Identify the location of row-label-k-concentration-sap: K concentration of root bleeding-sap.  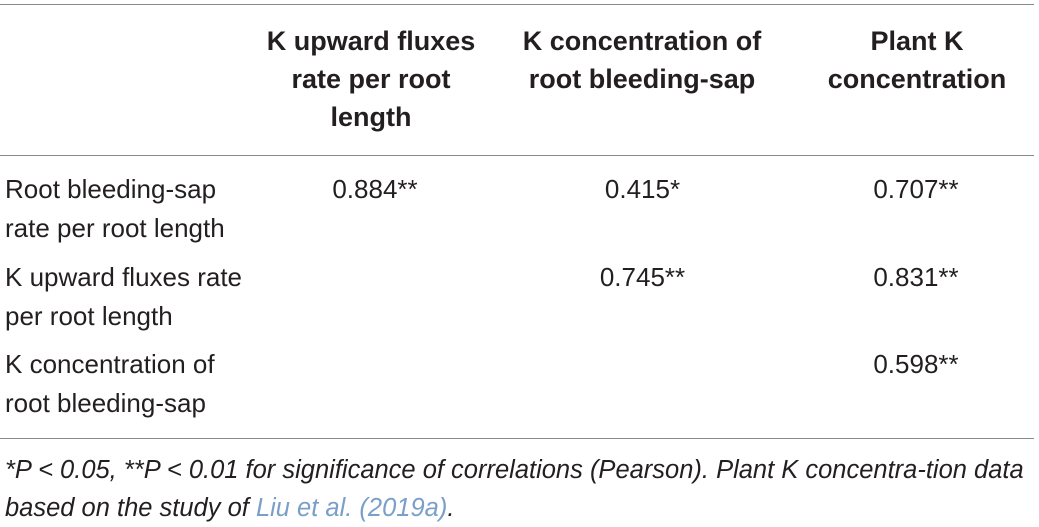
(110, 383).